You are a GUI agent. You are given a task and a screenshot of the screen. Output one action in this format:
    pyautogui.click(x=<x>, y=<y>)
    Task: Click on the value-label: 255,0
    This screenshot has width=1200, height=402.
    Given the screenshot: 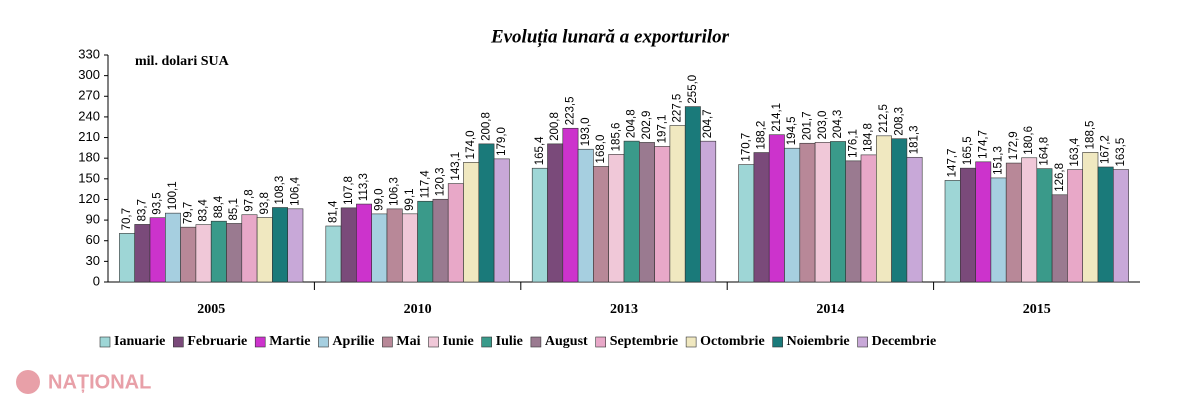 What is the action you would take?
    pyautogui.click(x=693, y=89)
    